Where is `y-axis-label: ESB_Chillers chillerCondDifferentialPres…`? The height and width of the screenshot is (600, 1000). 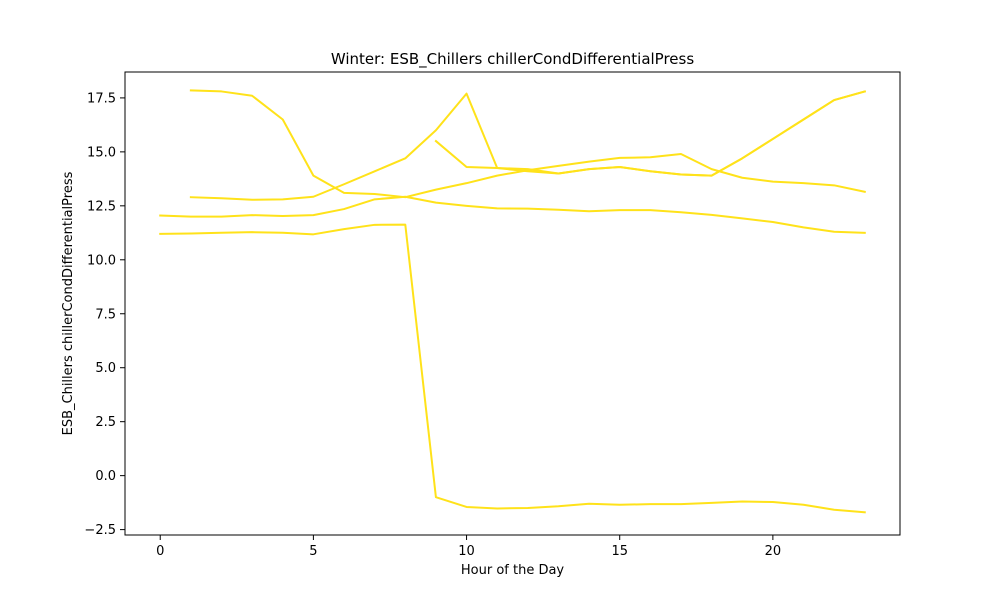
y-axis-label: ESB_Chillers chillerCondDifferentialPres… is located at coordinates (68, 303).